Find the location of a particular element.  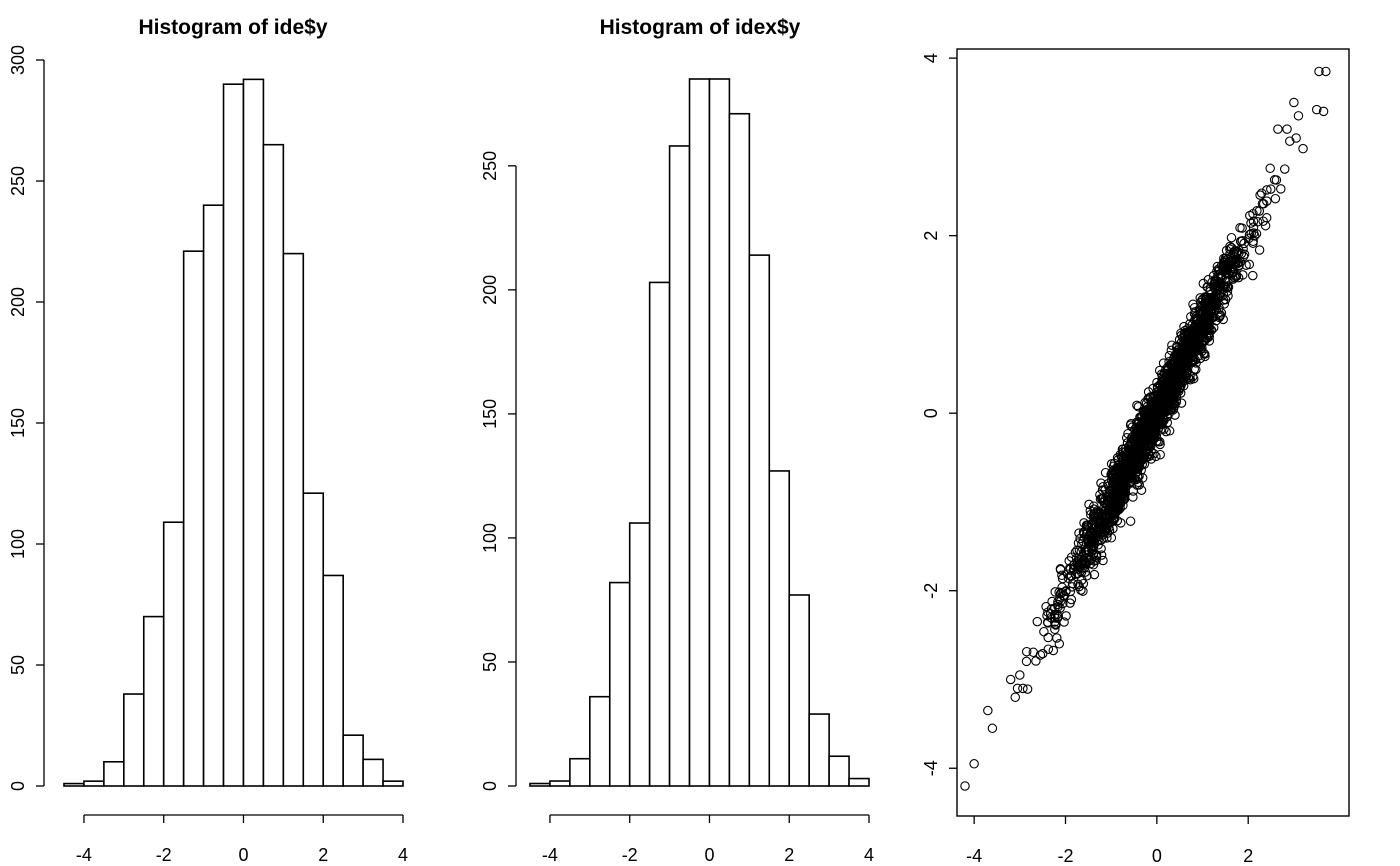

scatter-x-axis: -4 -2 0 2 is located at coordinates (1109, 841).